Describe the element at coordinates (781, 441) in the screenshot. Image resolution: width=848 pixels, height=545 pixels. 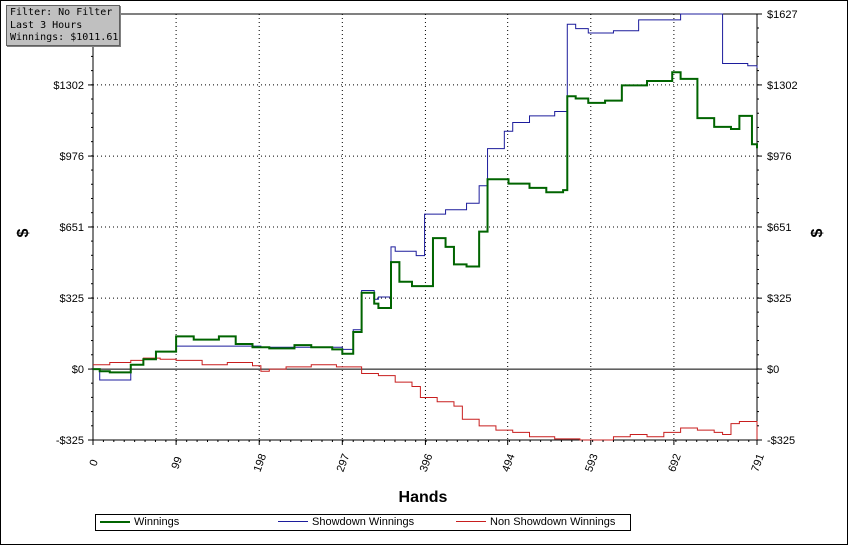
I see `y-tick-label-right: -$325` at that location.